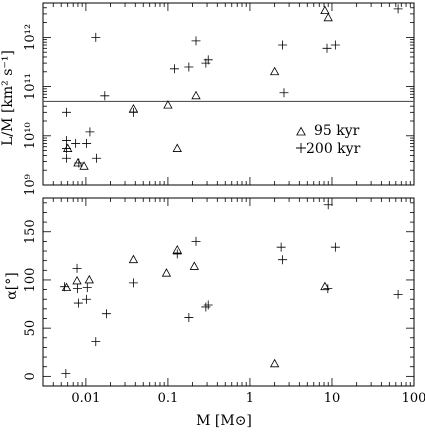 This screenshot has width=425, height=432. What do you see at coordinates (30, 86) in the screenshot?
I see `y-tick-label: 10¹¹` at bounding box center [30, 86].